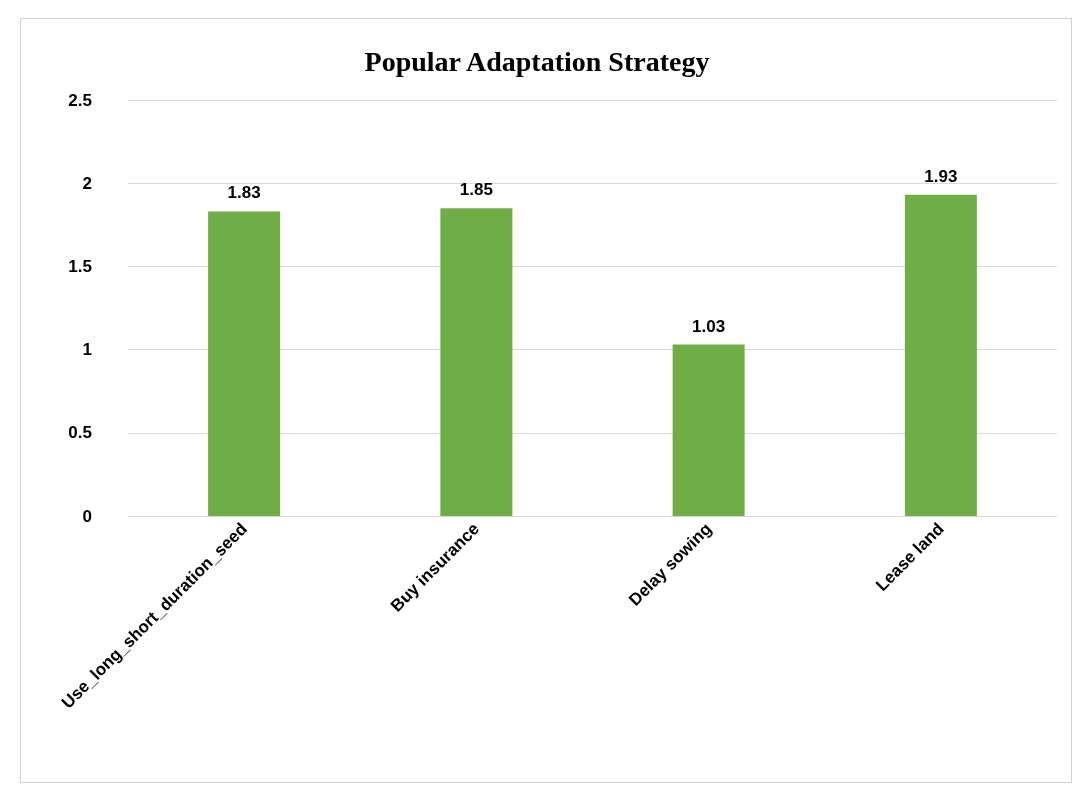  Describe the element at coordinates (476, 190) in the screenshot. I see `data-label: 1.85` at that location.